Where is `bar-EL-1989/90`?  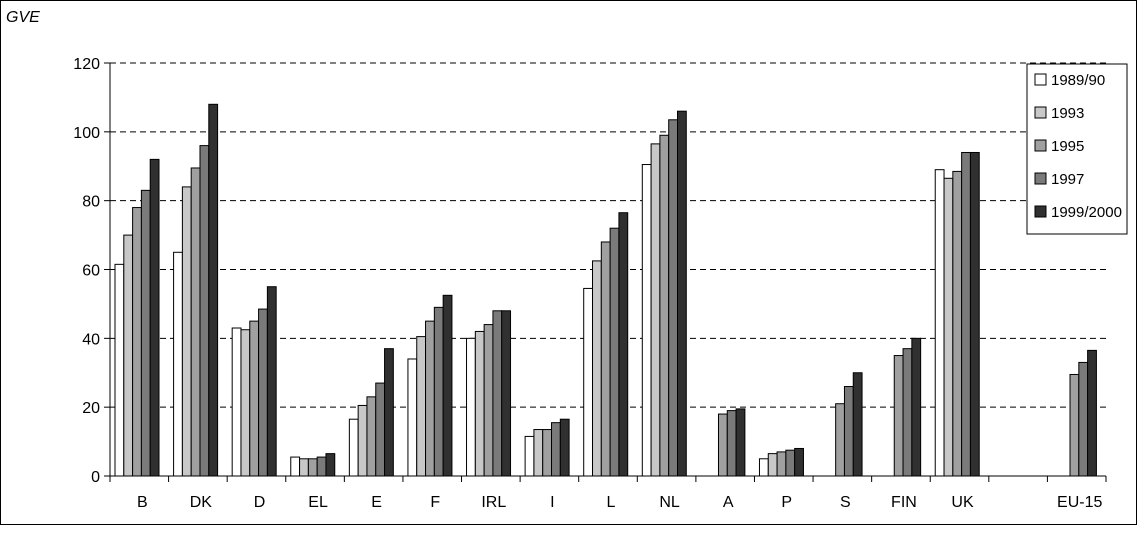 bar-EL-1989/90 is located at coordinates (295, 466).